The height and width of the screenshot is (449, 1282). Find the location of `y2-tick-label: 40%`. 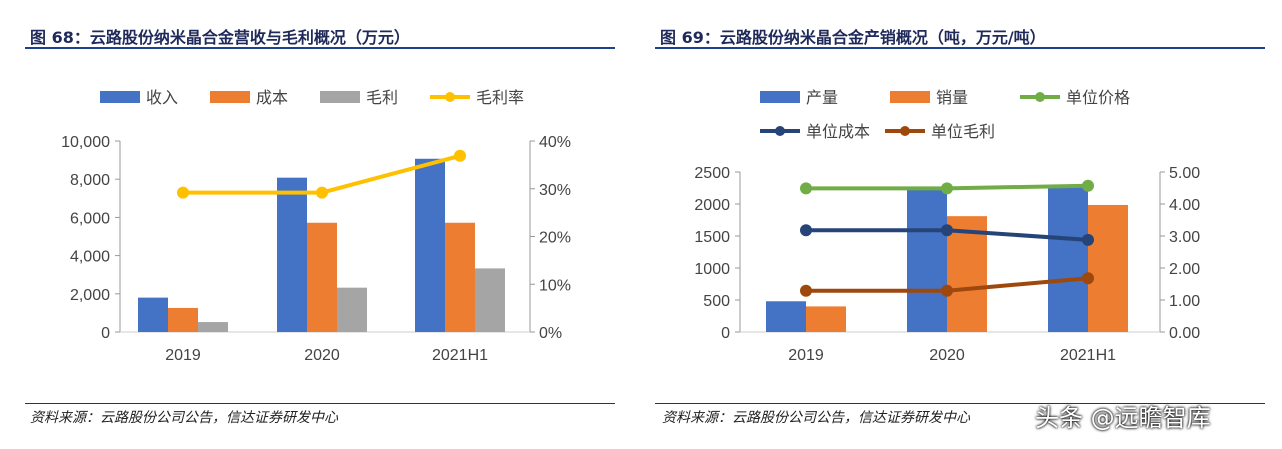

y2-tick-label: 40% is located at coordinates (555, 142).